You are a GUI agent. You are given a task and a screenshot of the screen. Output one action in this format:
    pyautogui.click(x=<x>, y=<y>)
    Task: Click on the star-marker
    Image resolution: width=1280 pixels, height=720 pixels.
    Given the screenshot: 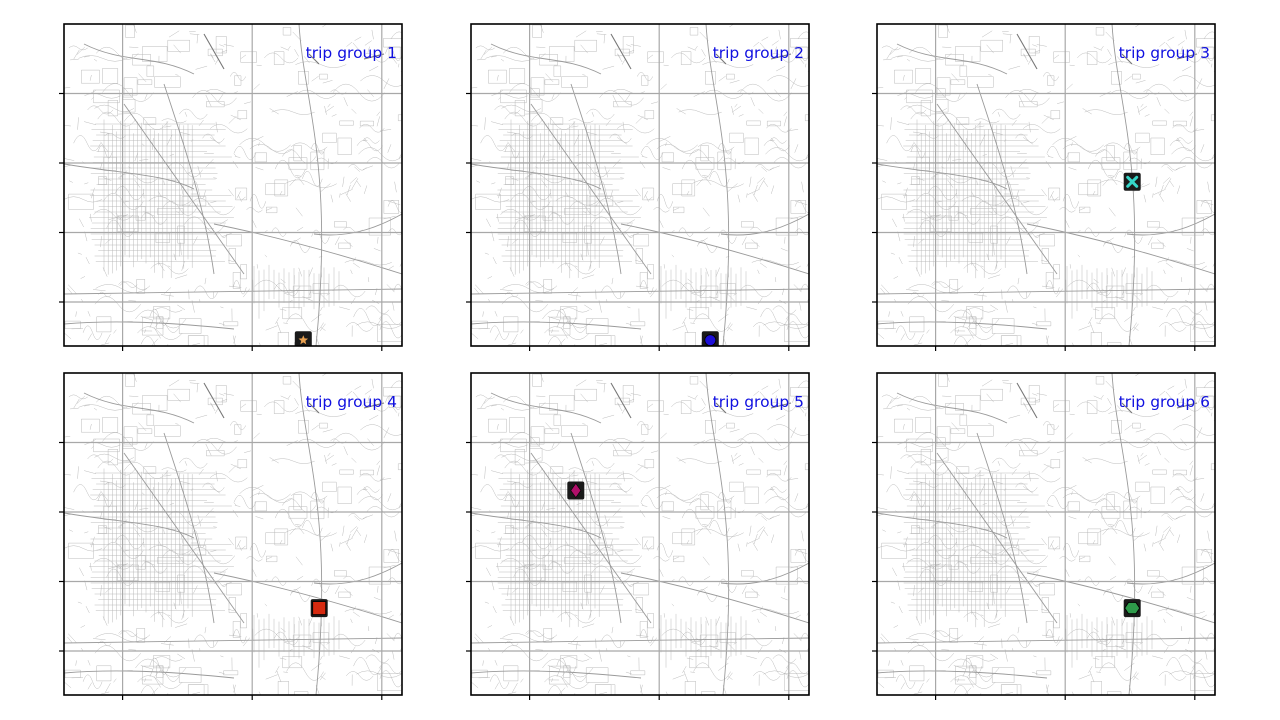 What is the action you would take?
    pyautogui.click(x=303, y=340)
    